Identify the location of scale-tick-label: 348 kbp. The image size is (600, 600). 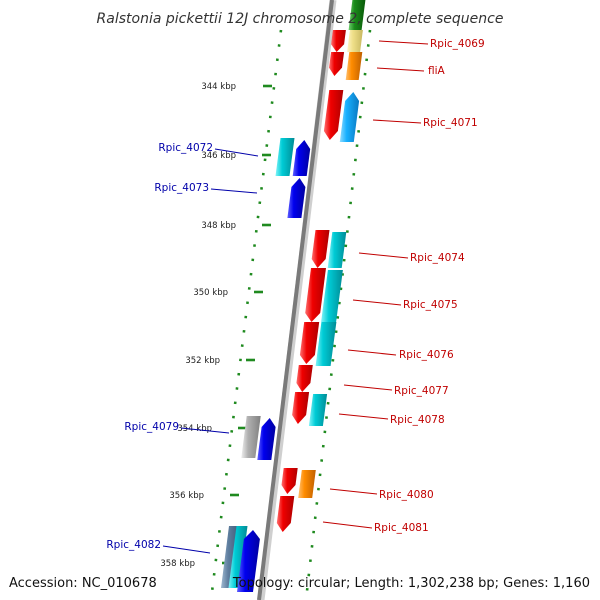
(218, 226).